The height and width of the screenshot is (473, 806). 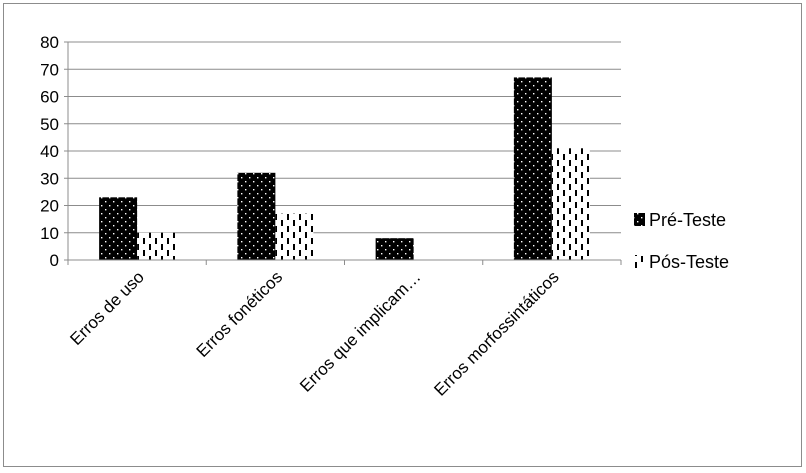 What do you see at coordinates (49, 97) in the screenshot?
I see `y-tick-label: 60` at bounding box center [49, 97].